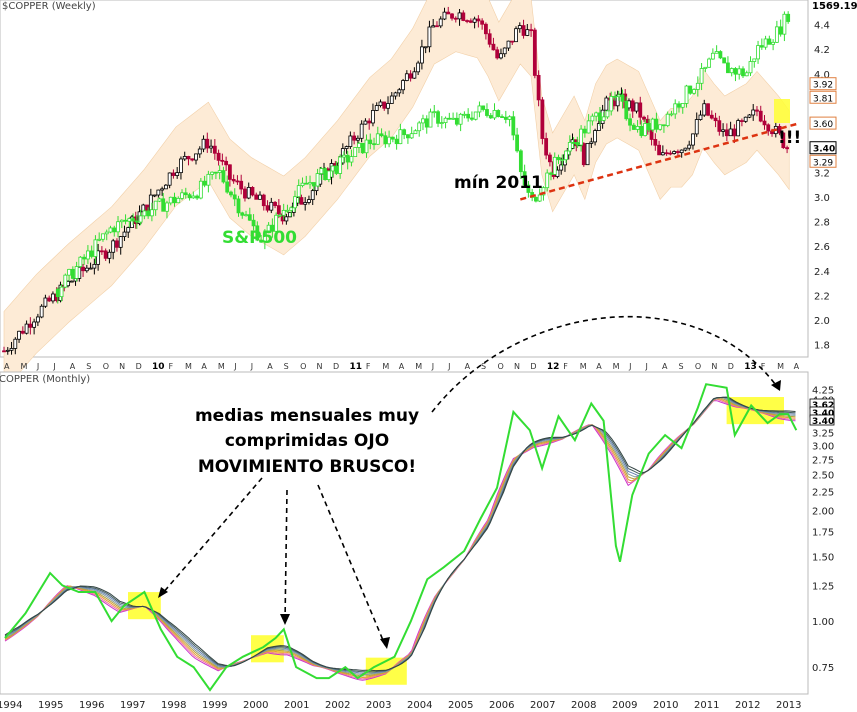  What do you see at coordinates (88, 366) in the screenshot?
I see `x-tick-label: S` at bounding box center [88, 366].